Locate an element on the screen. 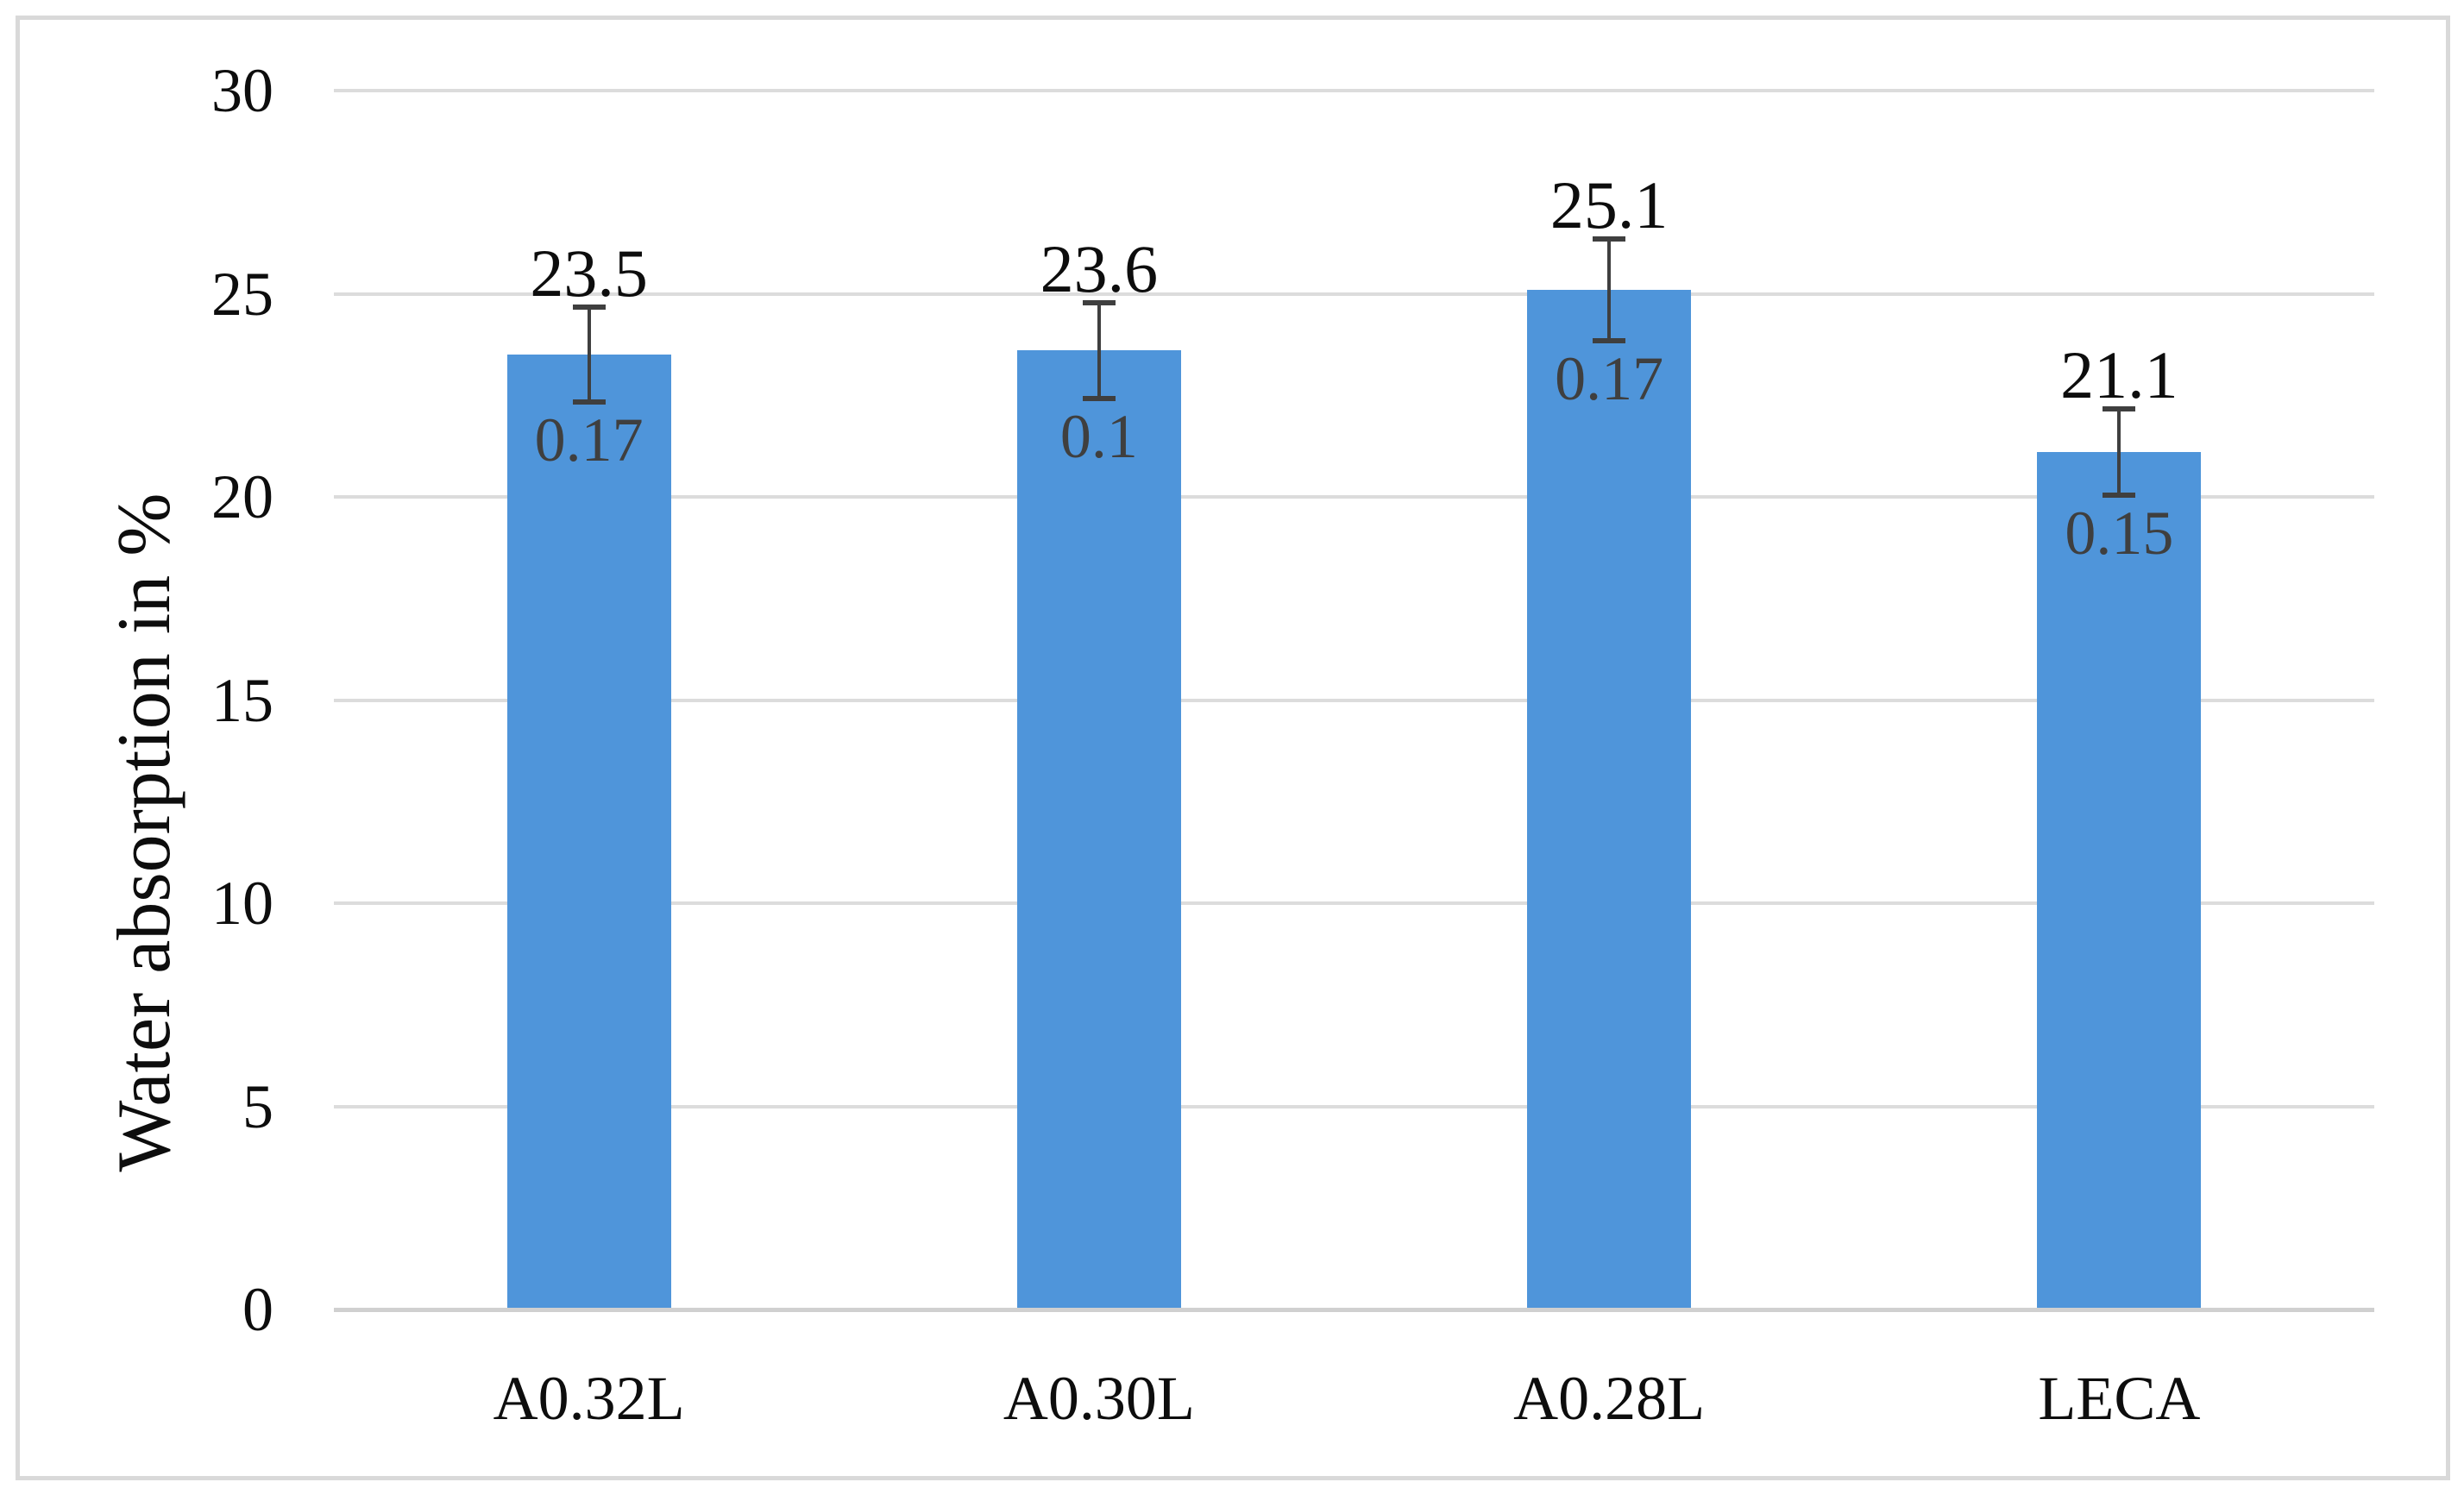 This screenshot has height=1501, width=2464. bar-A0.30L is located at coordinates (1099, 829).